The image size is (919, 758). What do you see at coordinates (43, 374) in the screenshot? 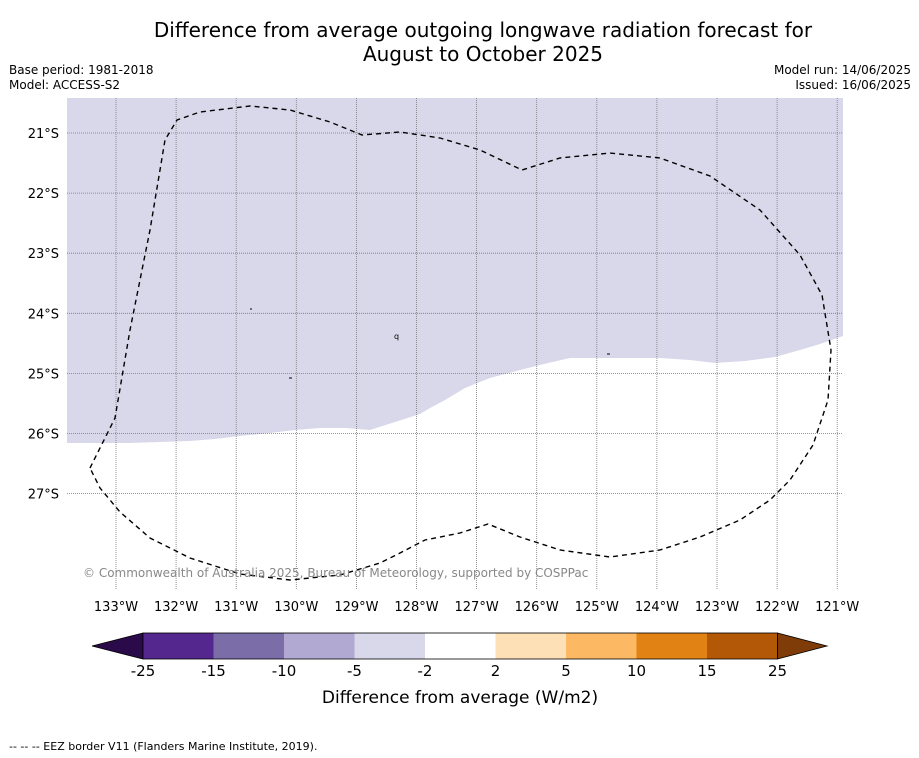
I see `lat-tick-label: 25°S` at bounding box center [43, 374].